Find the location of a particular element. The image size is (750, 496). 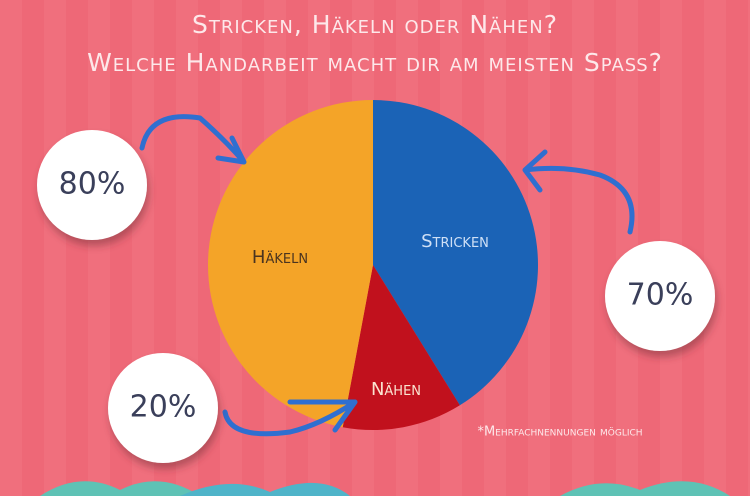

slice-label: Häkeln is located at coordinates (280, 257).